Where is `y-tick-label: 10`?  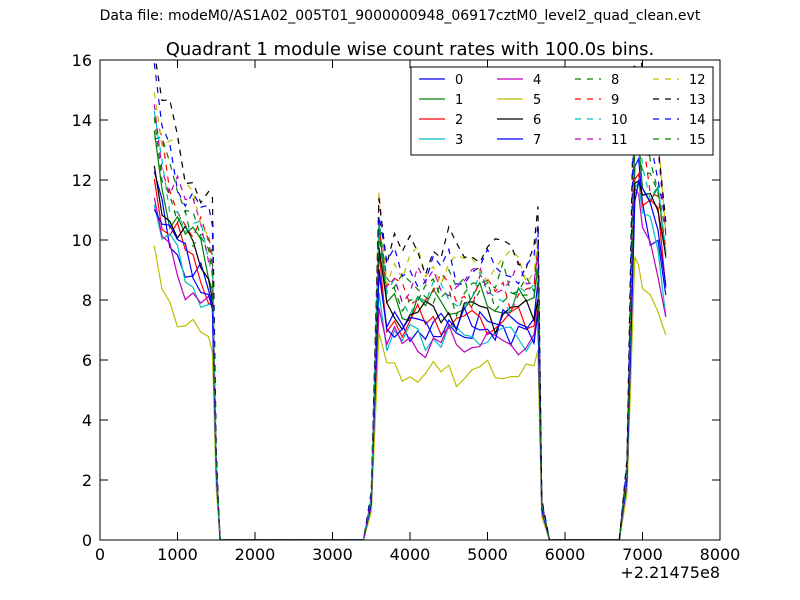
y-tick-label: 10 is located at coordinates (82, 240).